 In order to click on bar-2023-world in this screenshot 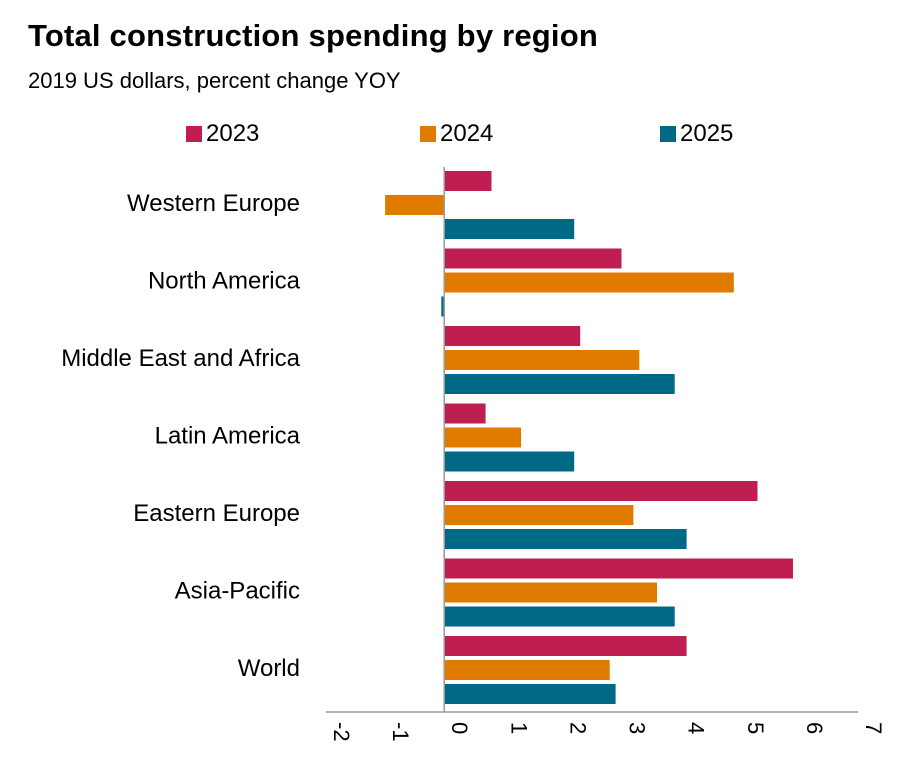, I will do `click(565, 646)`.